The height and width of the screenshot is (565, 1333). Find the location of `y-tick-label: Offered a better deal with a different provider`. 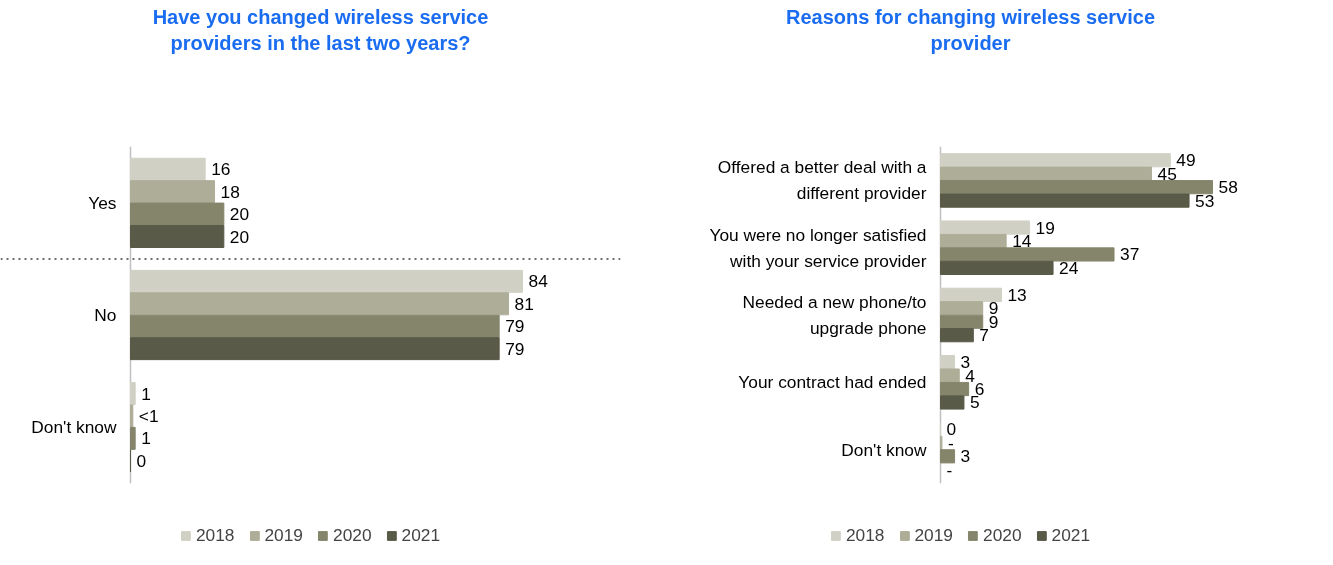

y-tick-label: Offered a better deal with a different provider is located at coordinates (822, 180).